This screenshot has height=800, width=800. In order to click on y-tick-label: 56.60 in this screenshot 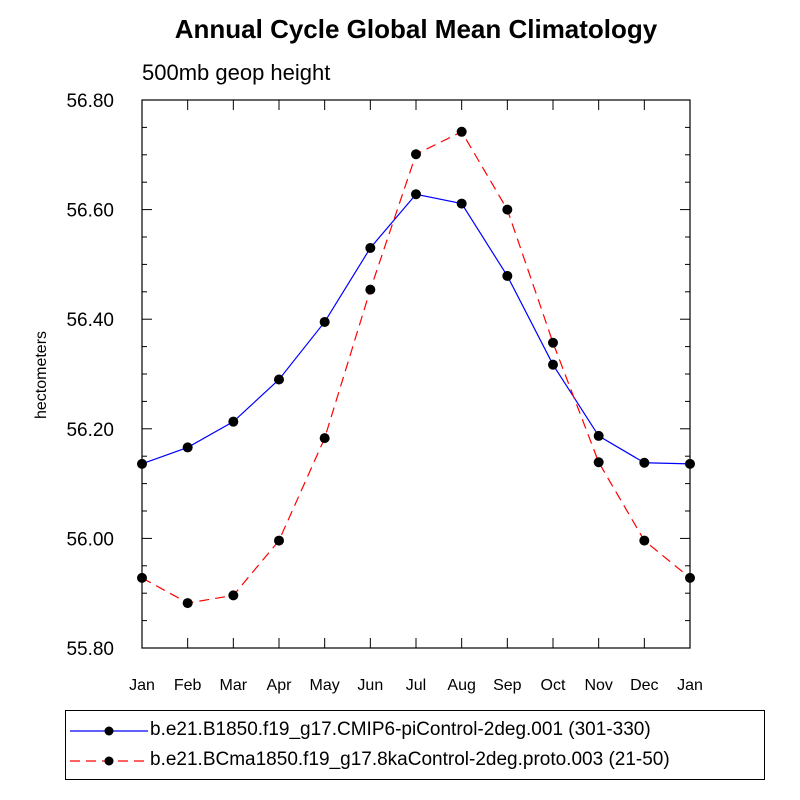, I will do `click(90, 211)`.